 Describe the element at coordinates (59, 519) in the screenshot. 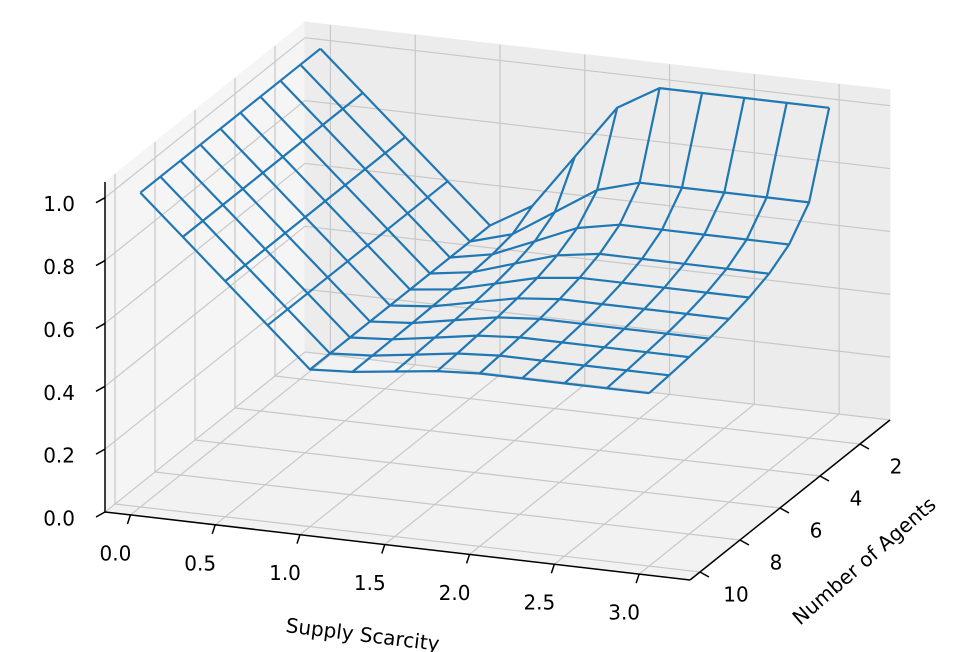

I see `z-tick-label: 0.0` at that location.